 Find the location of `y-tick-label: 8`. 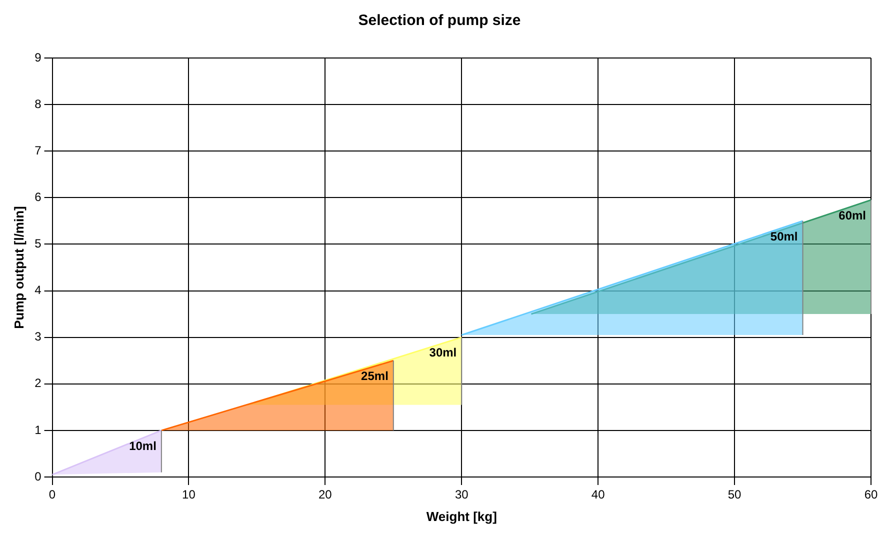

y-tick-label: 8 is located at coordinates (38, 103).